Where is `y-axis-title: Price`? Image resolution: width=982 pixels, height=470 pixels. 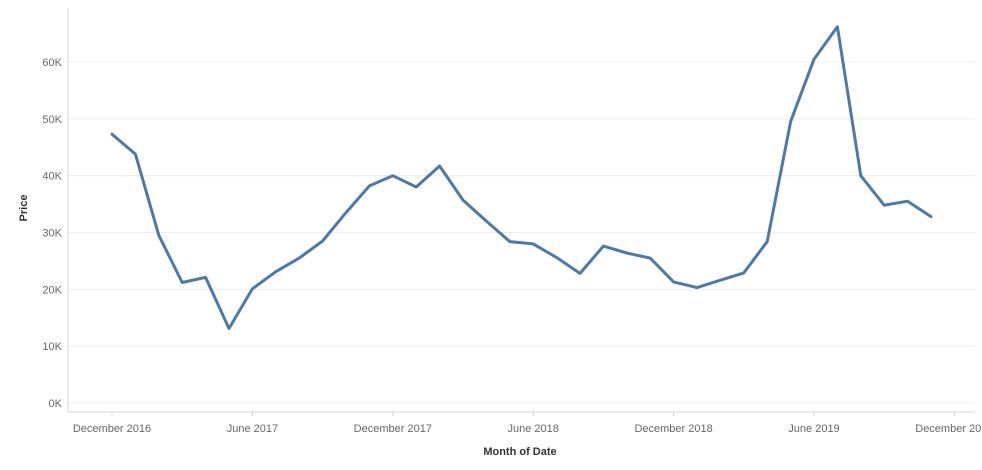 y-axis-title: Price is located at coordinates (24, 208).